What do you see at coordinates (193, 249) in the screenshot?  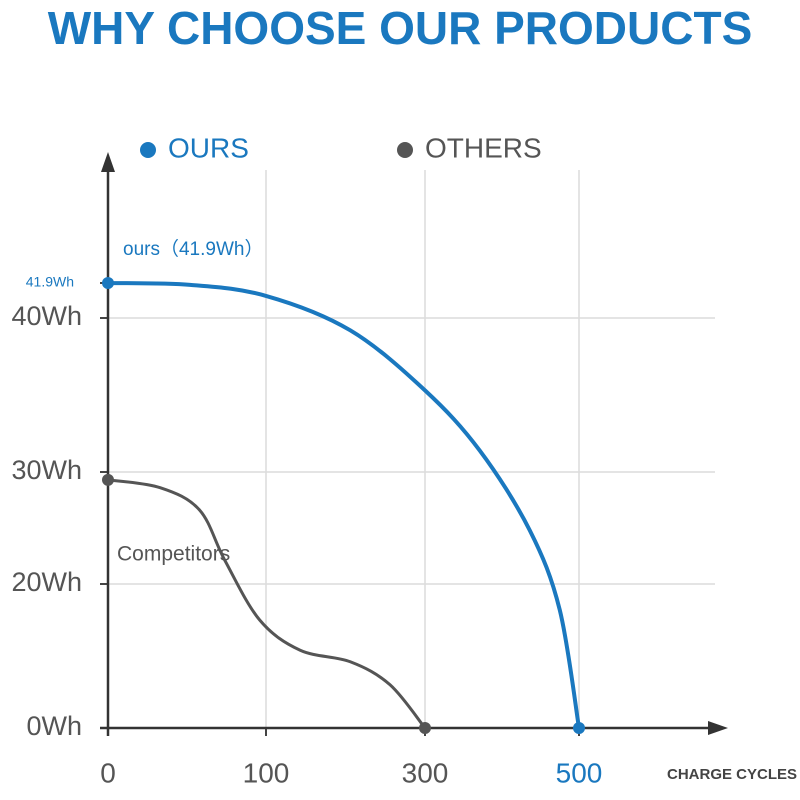 I see `annotation: ours（41.9Wh）` at bounding box center [193, 249].